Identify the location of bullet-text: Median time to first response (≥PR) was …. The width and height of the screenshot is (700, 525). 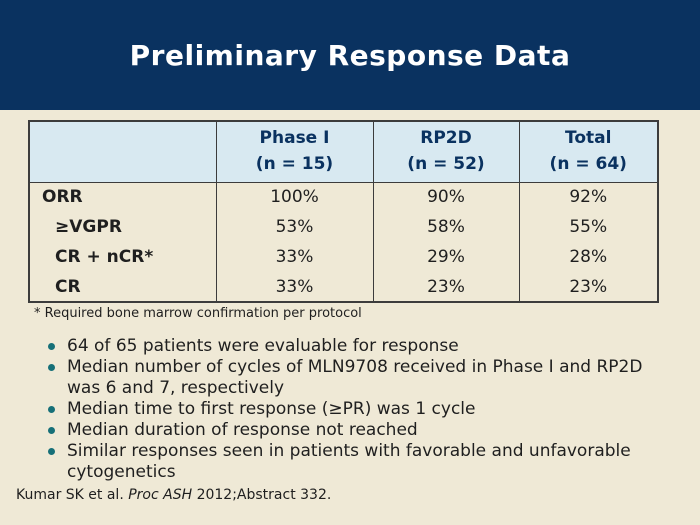
(271, 409).